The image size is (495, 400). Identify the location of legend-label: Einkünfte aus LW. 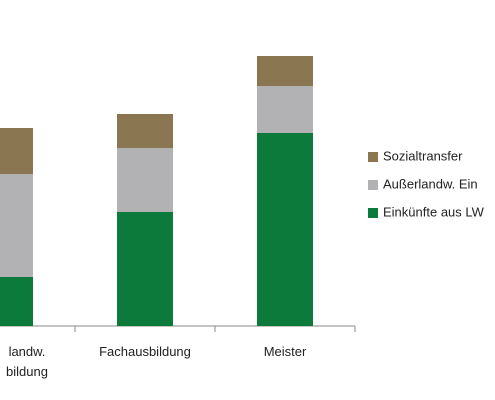
(434, 211).